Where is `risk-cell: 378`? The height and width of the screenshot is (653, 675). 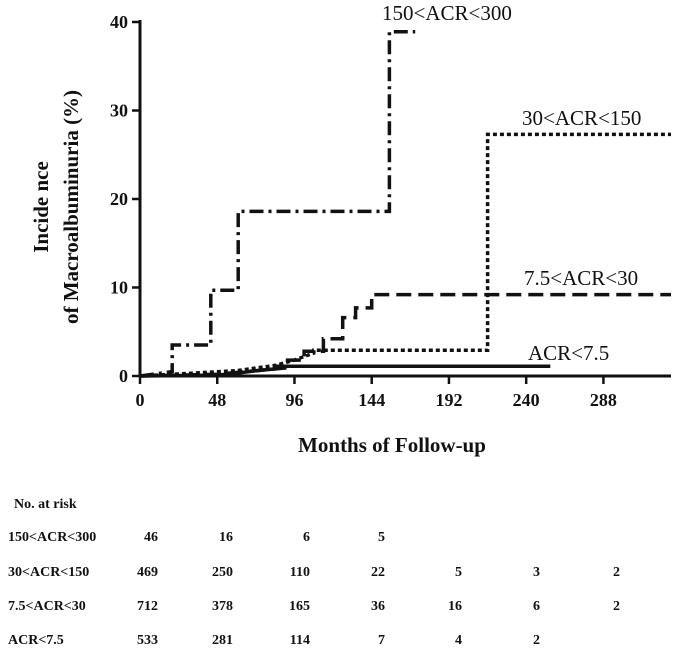 risk-cell: 378 is located at coordinates (222, 606).